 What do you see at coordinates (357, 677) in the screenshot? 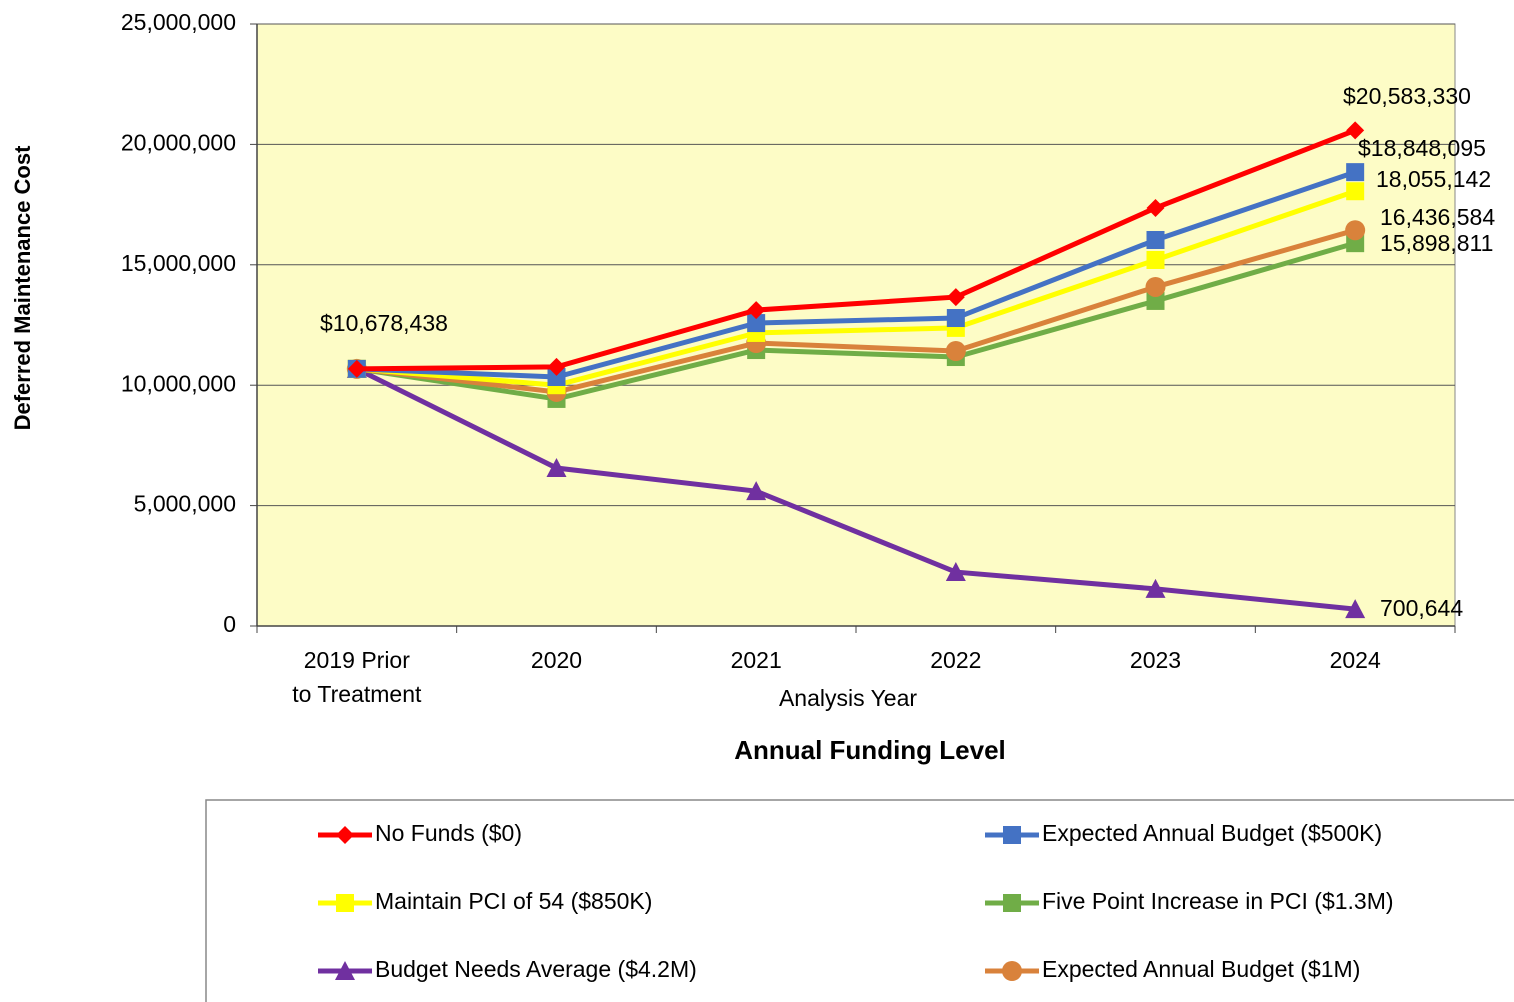
I see `x-tick-label: 2019 Prior to Treatment` at bounding box center [357, 677].